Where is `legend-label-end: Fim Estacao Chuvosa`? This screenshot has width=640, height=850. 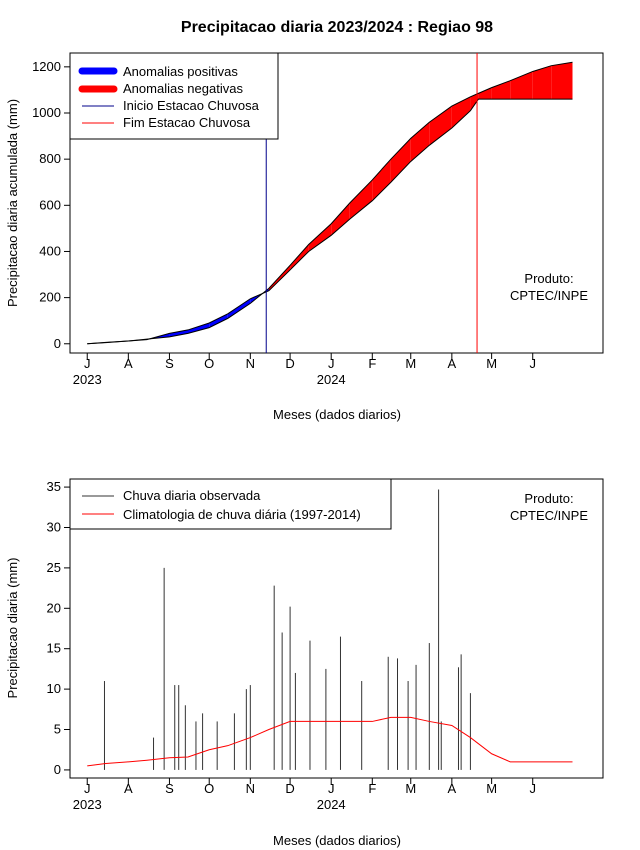
legend-label-end: Fim Estacao Chuvosa is located at coordinates (187, 122).